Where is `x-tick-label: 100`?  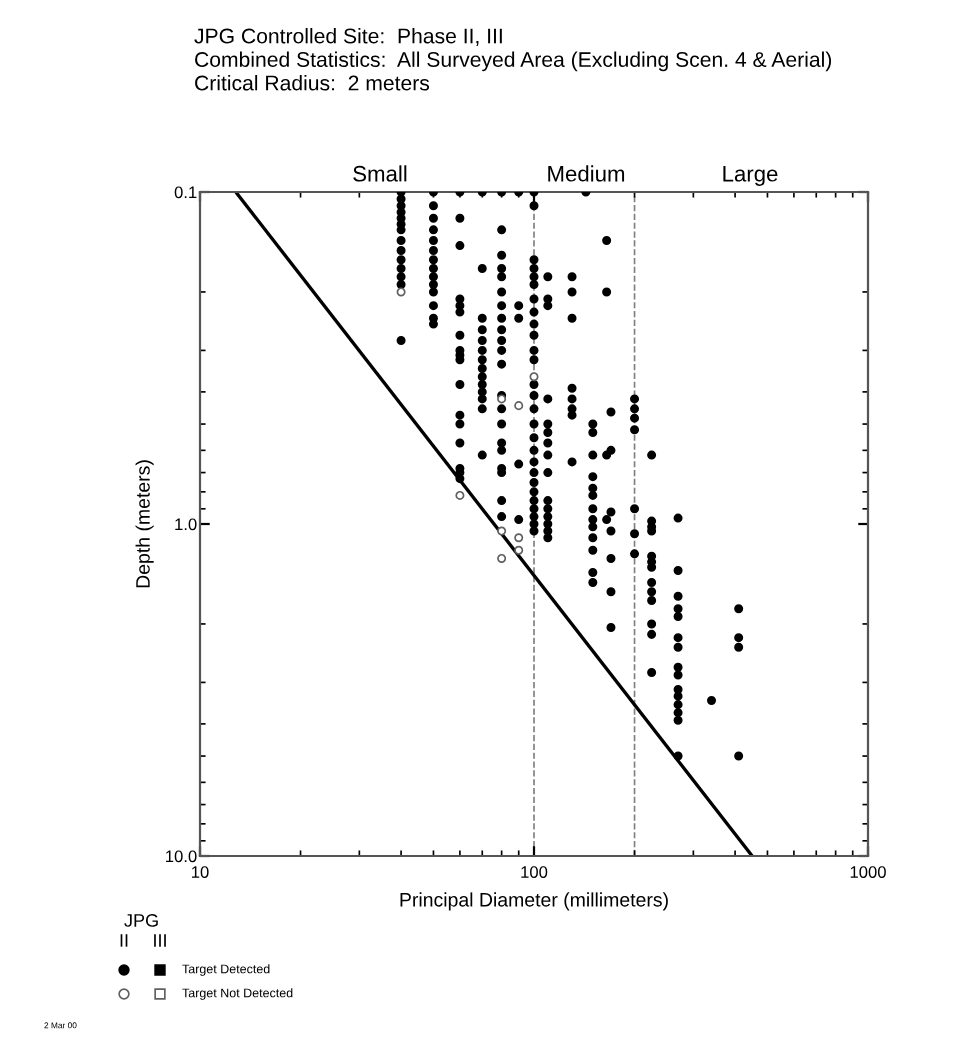
x-tick-label: 100 is located at coordinates (534, 872).